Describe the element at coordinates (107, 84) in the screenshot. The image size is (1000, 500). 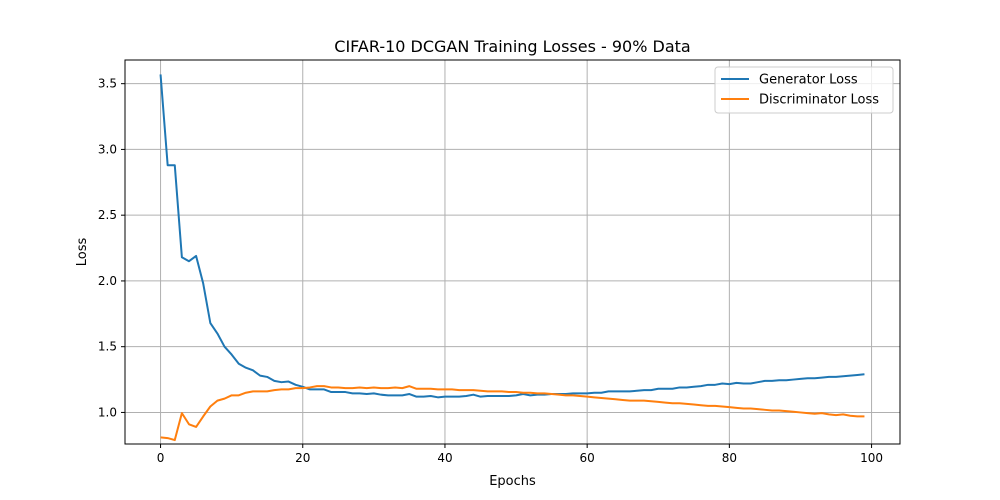
I see `y-tick-label: 3.5` at that location.